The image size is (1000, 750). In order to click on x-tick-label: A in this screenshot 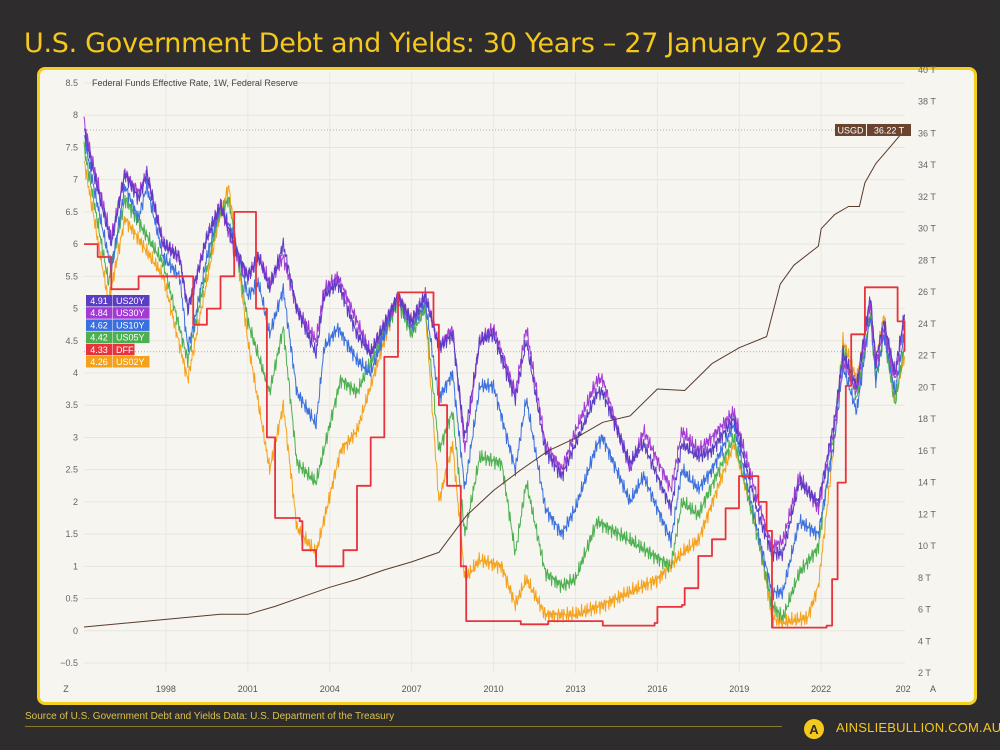, I will do `click(933, 689)`.